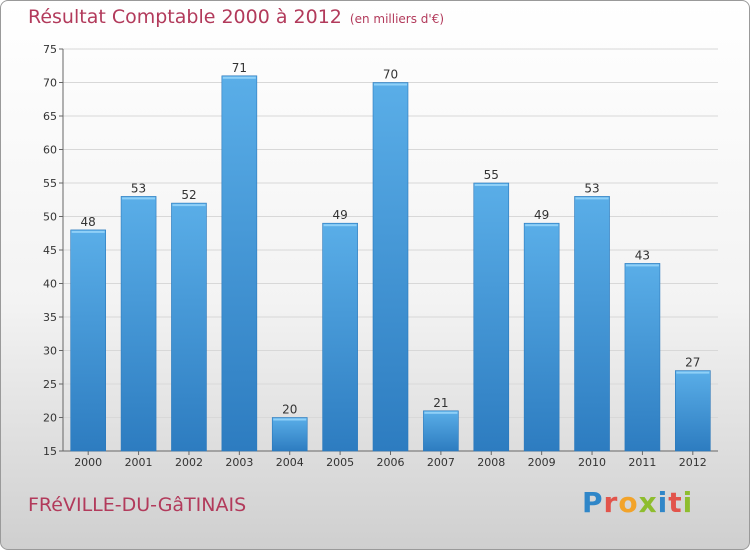 This screenshot has height=550, width=750. I want to click on chart-subtitle: (en milliers d'€), so click(397, 19).